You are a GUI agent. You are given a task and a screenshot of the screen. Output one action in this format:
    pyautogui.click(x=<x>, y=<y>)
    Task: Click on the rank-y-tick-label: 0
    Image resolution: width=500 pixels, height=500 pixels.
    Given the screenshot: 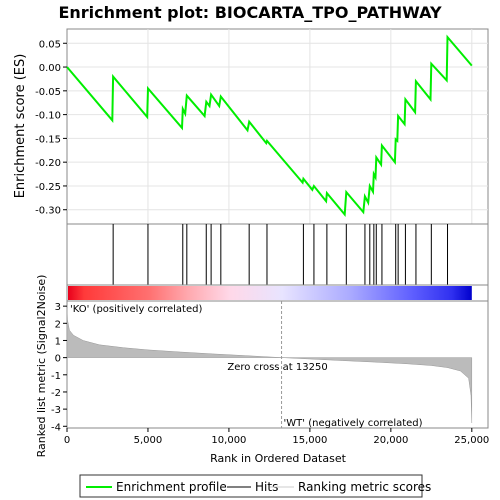 What is the action you would take?
    pyautogui.click(x=58, y=359)
    